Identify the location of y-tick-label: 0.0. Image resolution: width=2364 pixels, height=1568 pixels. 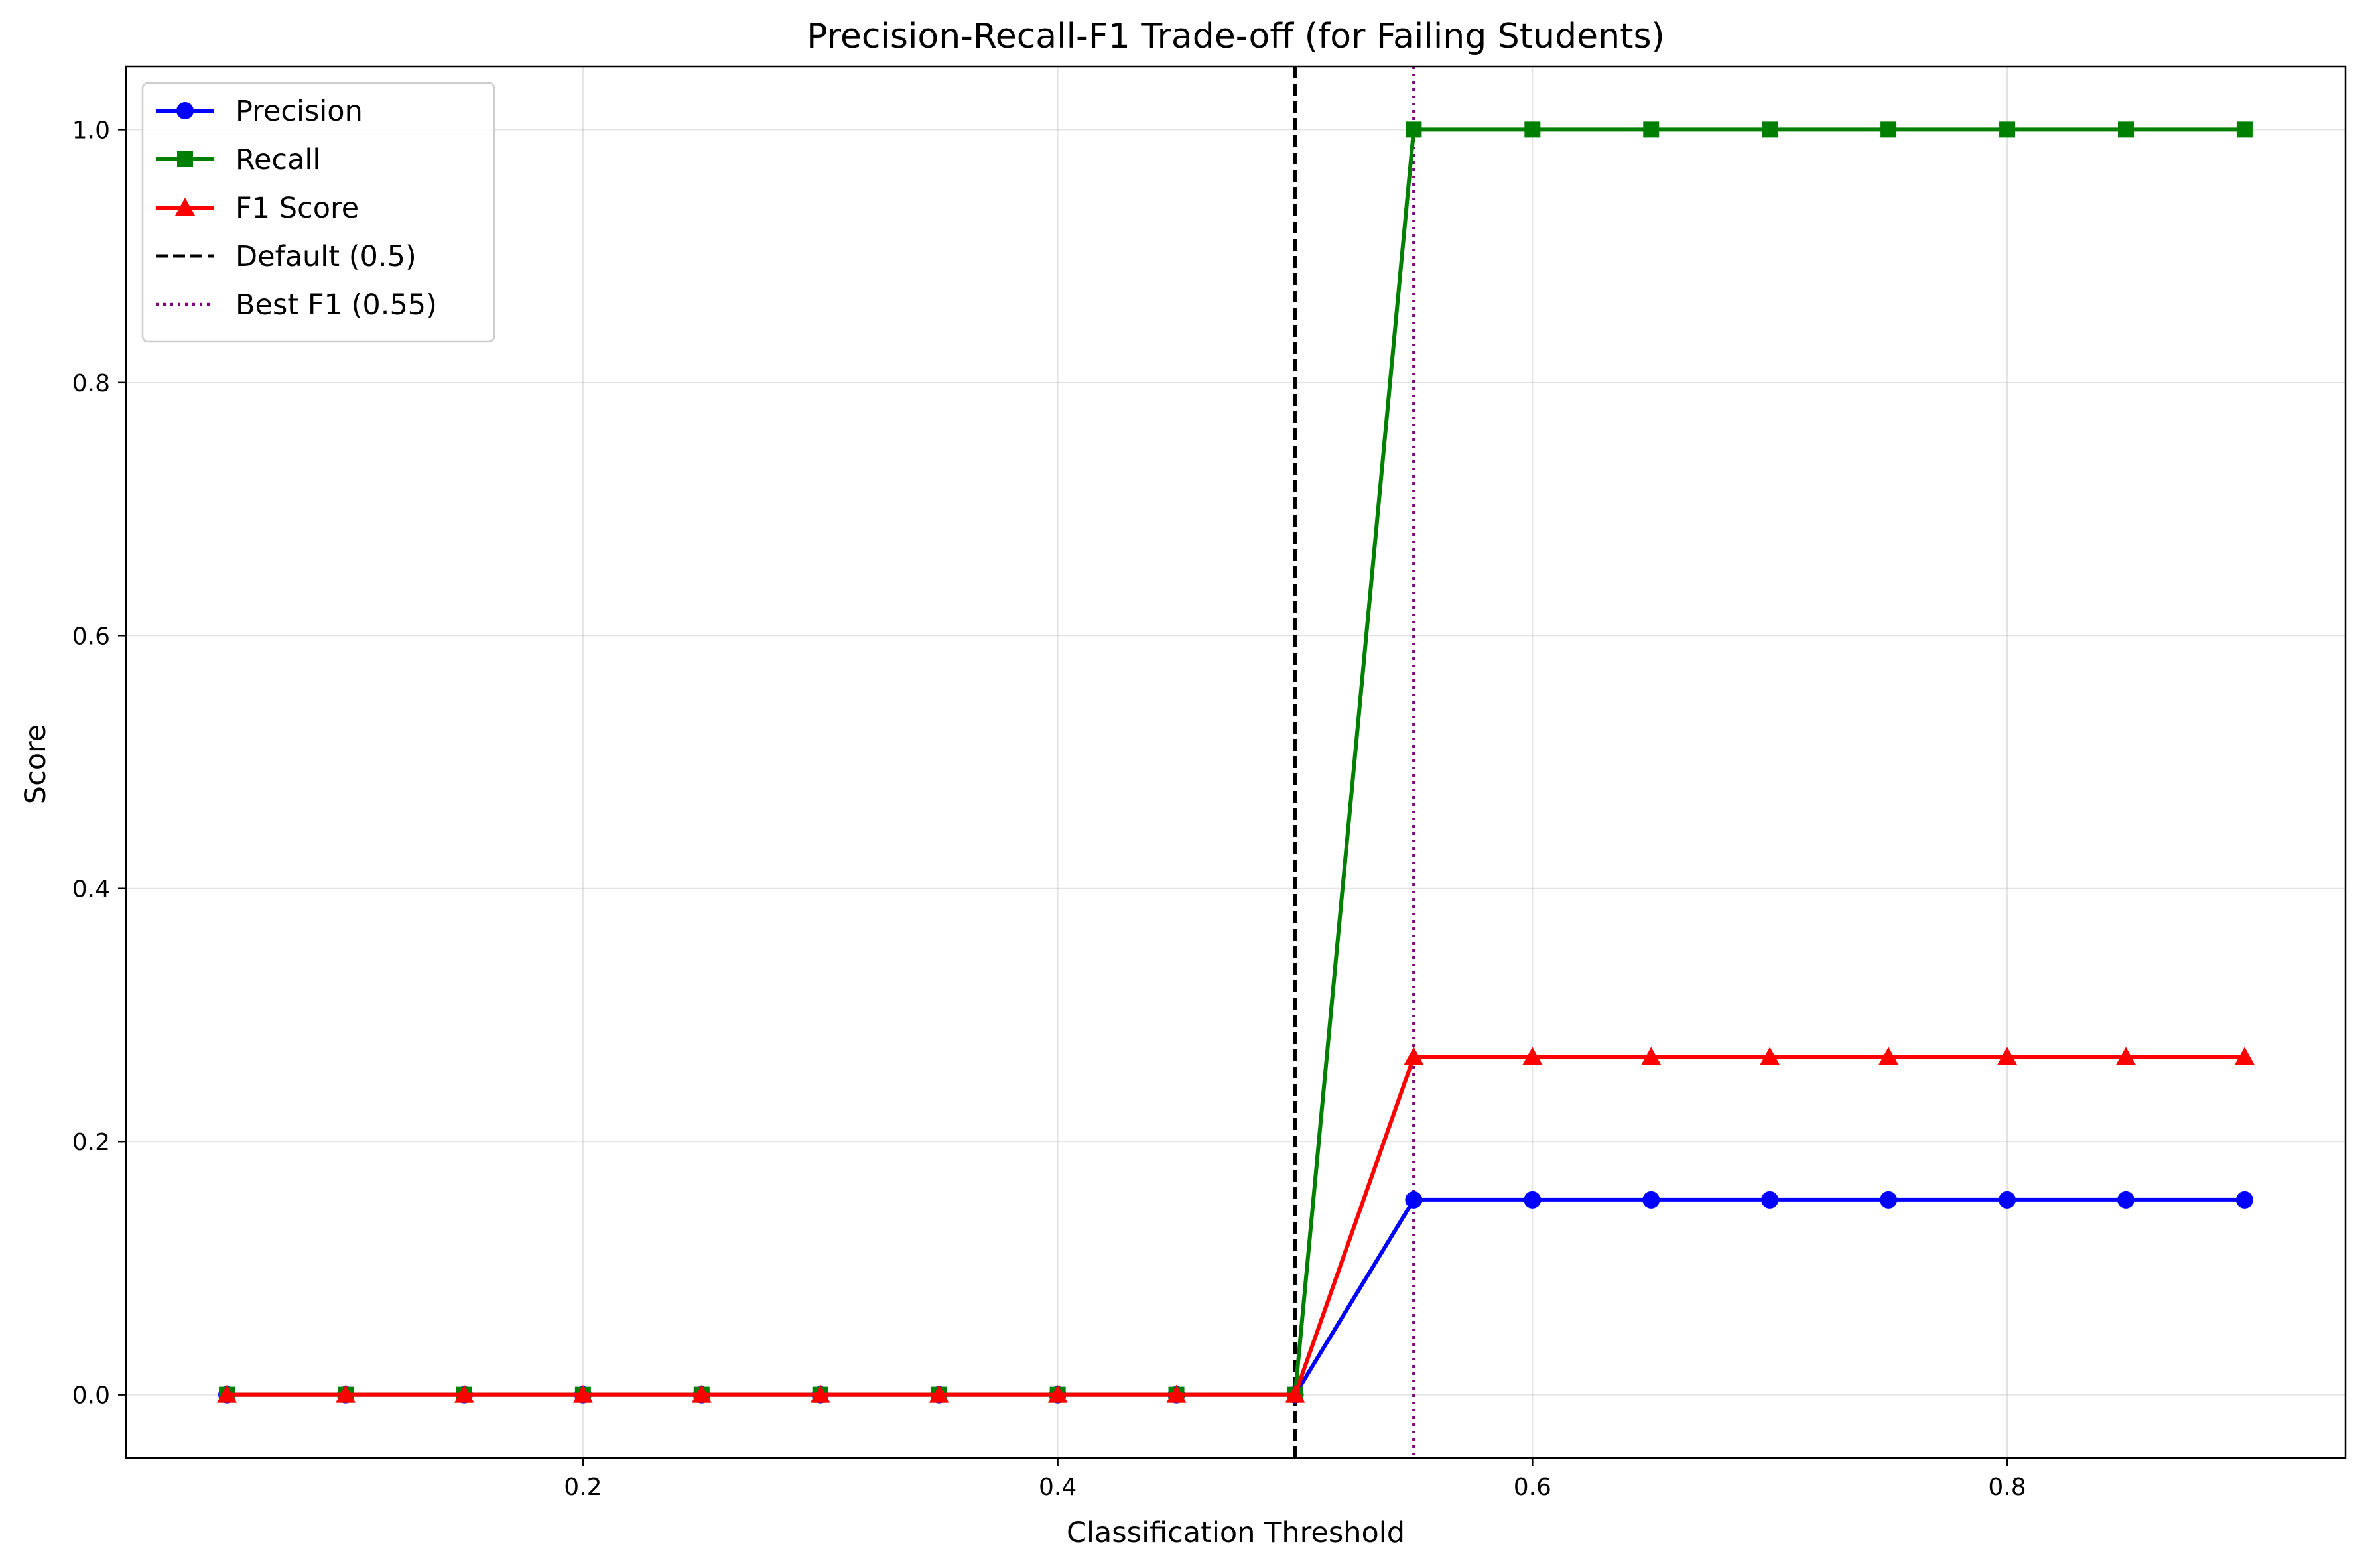
(91, 1395).